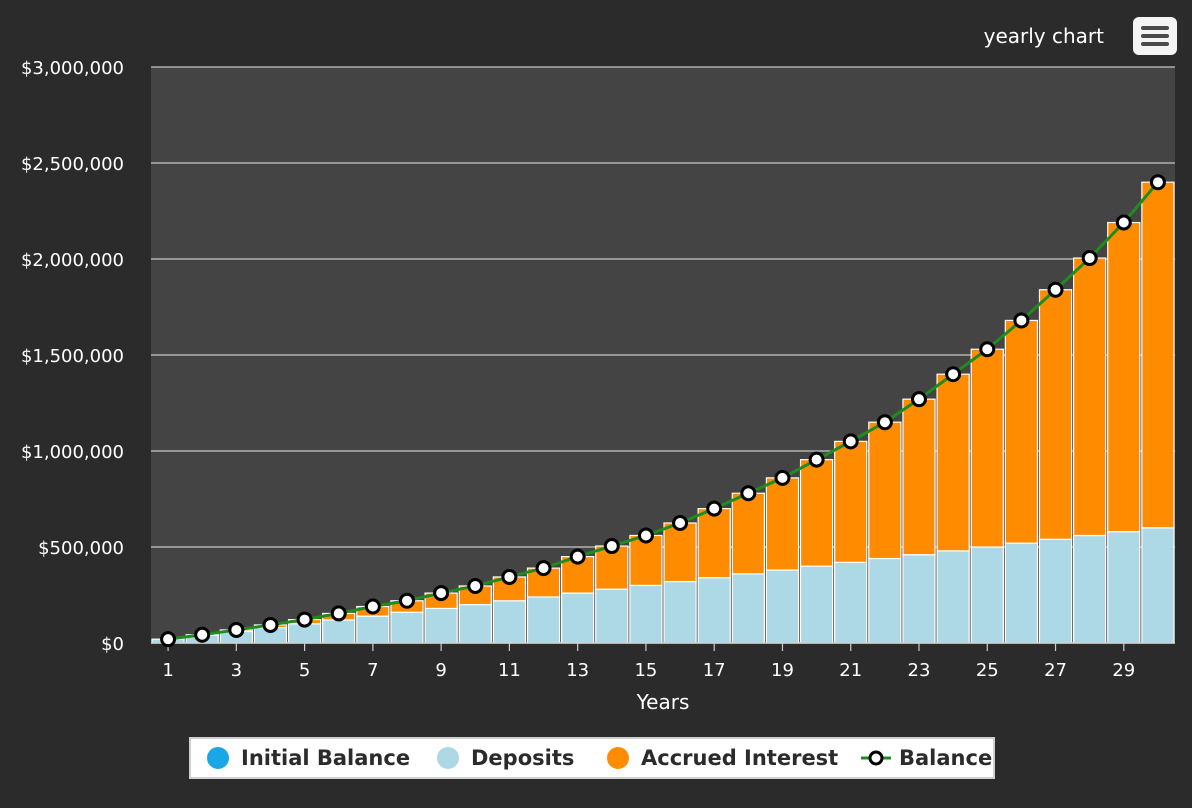 The height and width of the screenshot is (808, 1192). I want to click on y-tick-label: $2,500,000, so click(72, 164).